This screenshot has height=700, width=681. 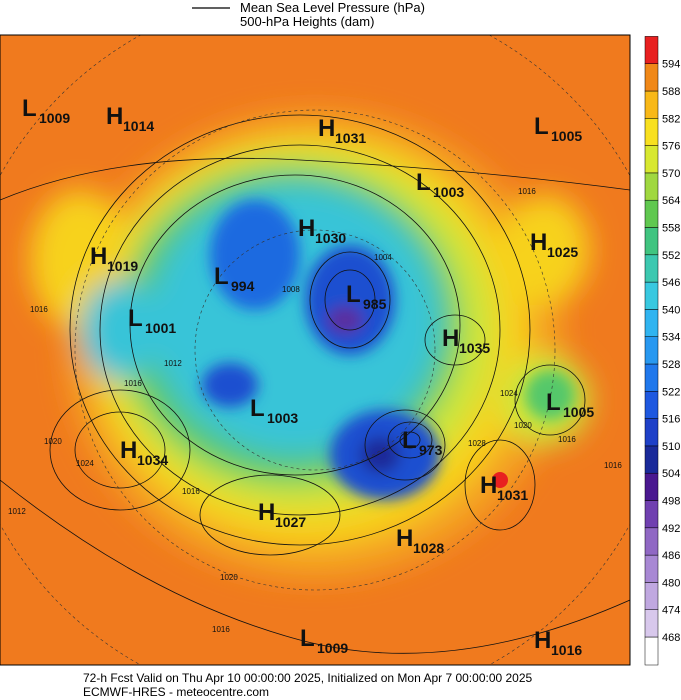 What do you see at coordinates (152, 460) in the screenshot?
I see `center-pressure: 1034` at bounding box center [152, 460].